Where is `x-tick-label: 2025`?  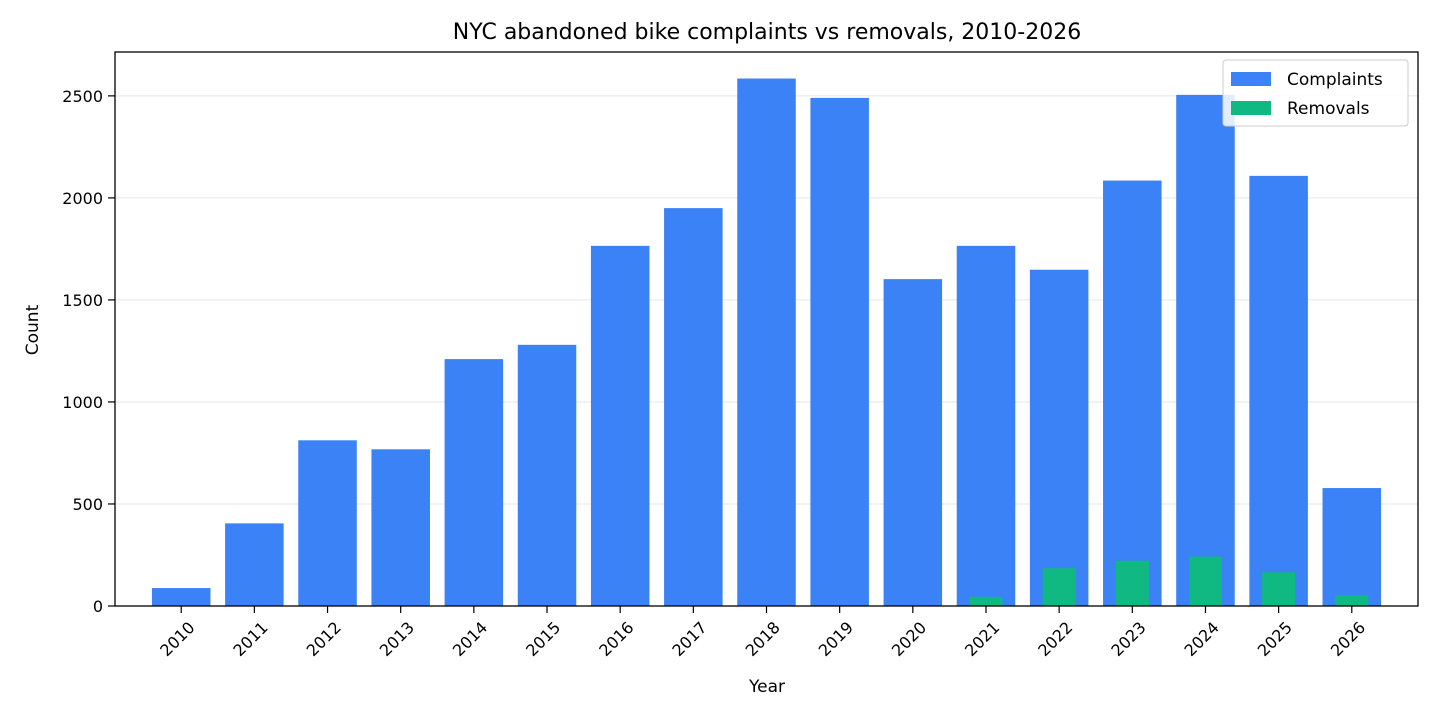
x-tick-label: 2025 is located at coordinates (1275, 639).